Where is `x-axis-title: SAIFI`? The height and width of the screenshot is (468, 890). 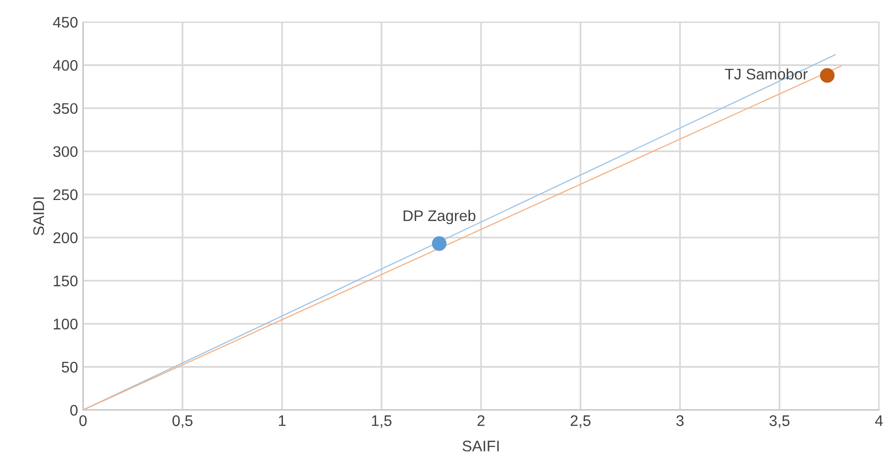
x-axis-title: SAIFI is located at coordinates (480, 446).